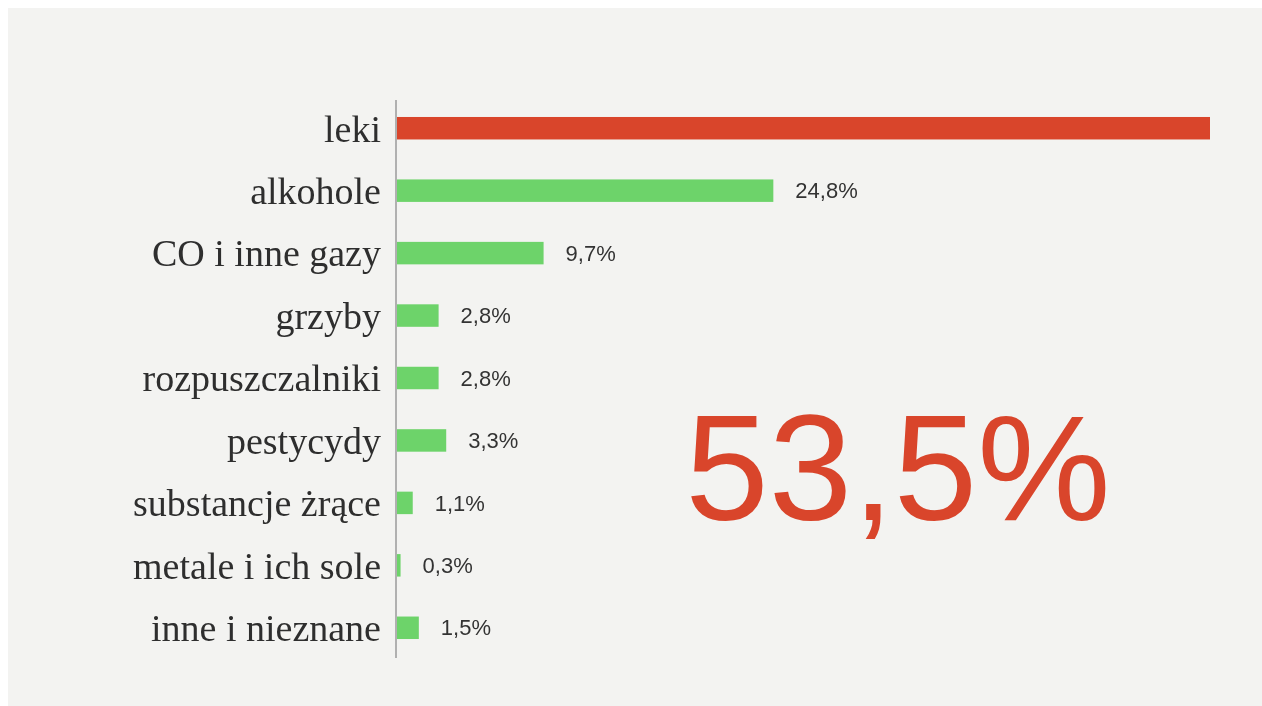  I want to click on y-tick-label: pestycydy, so click(303, 440).